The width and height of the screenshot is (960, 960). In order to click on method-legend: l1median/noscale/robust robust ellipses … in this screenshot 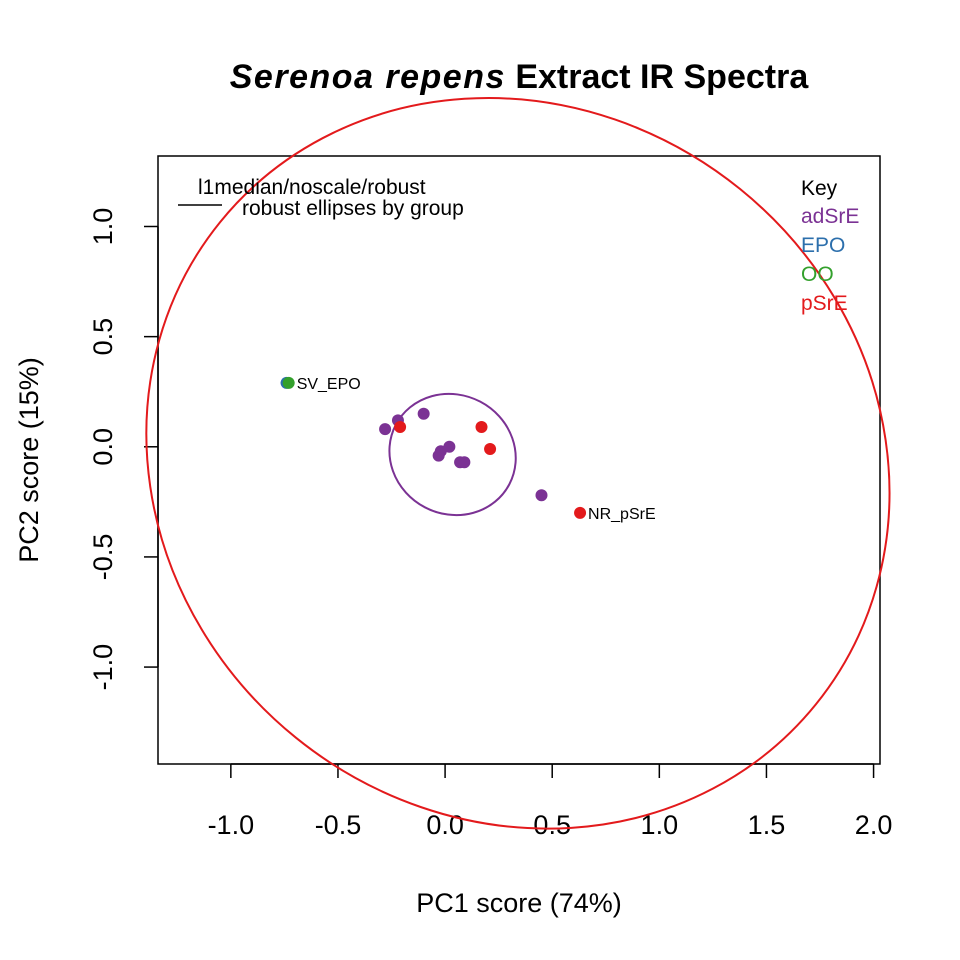, I will do `click(321, 198)`.